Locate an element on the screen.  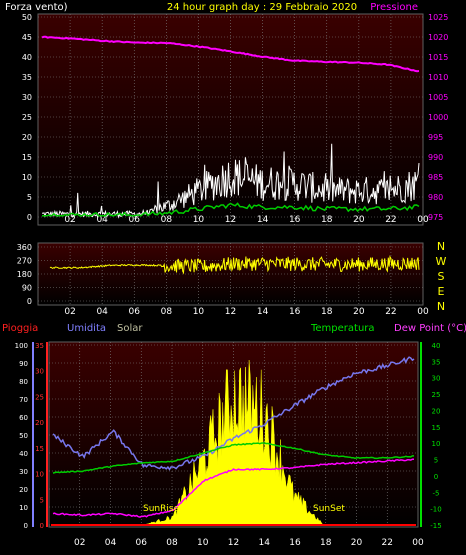
wind-average-series is located at coordinates (231, 209).